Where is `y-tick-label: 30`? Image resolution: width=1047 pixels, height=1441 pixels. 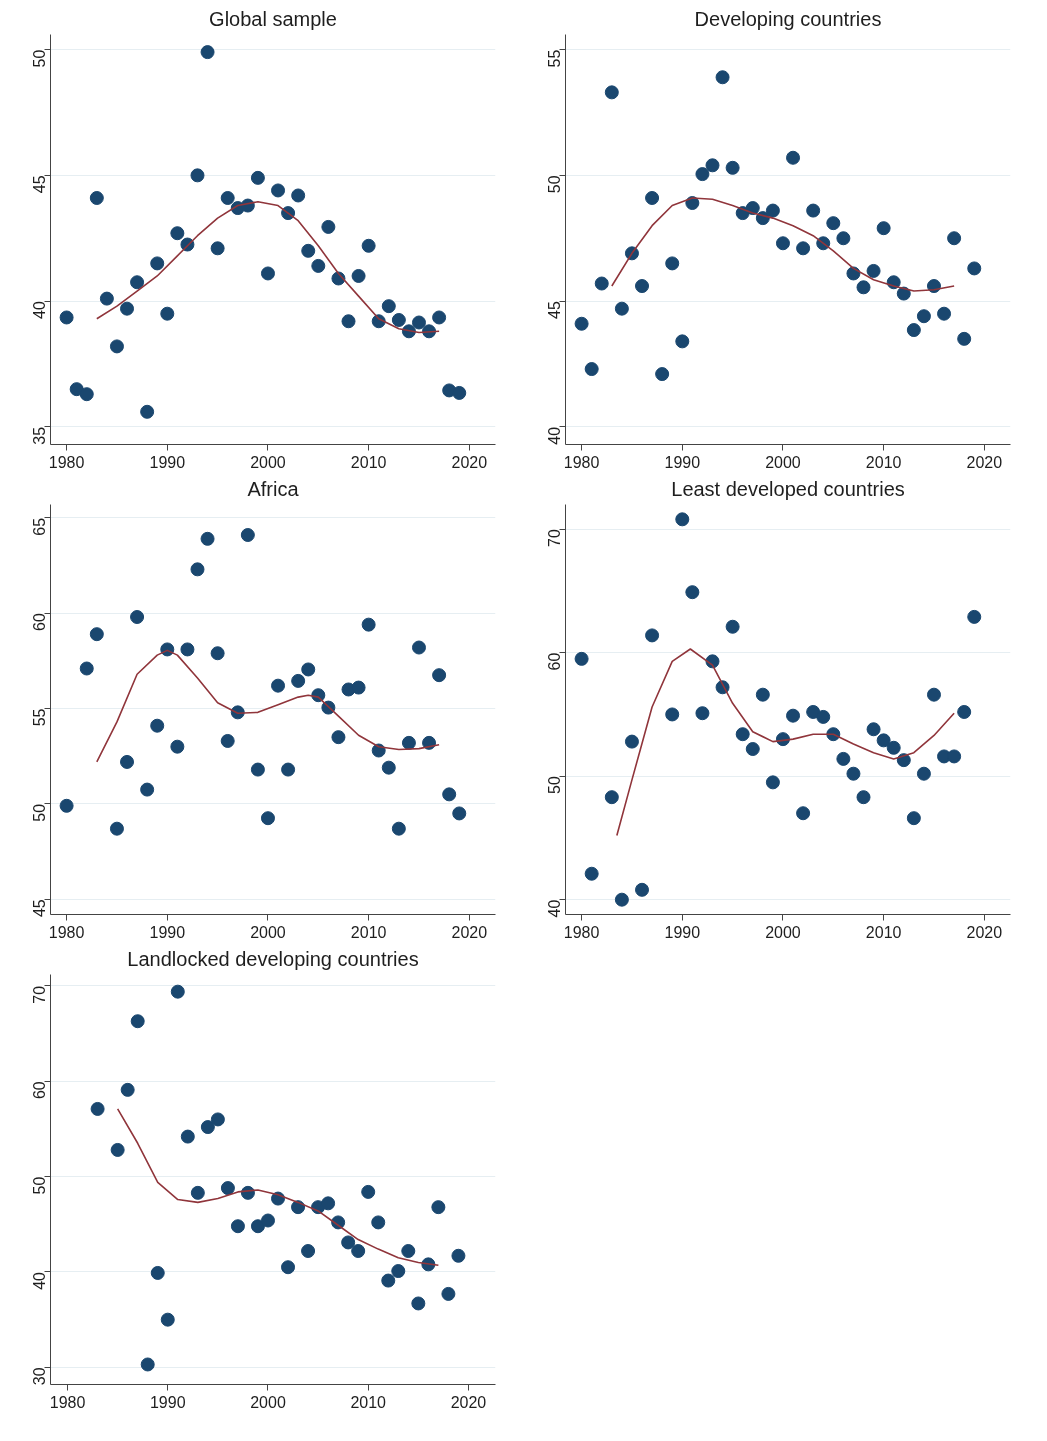 y-tick-label: 30 is located at coordinates (40, 1376).